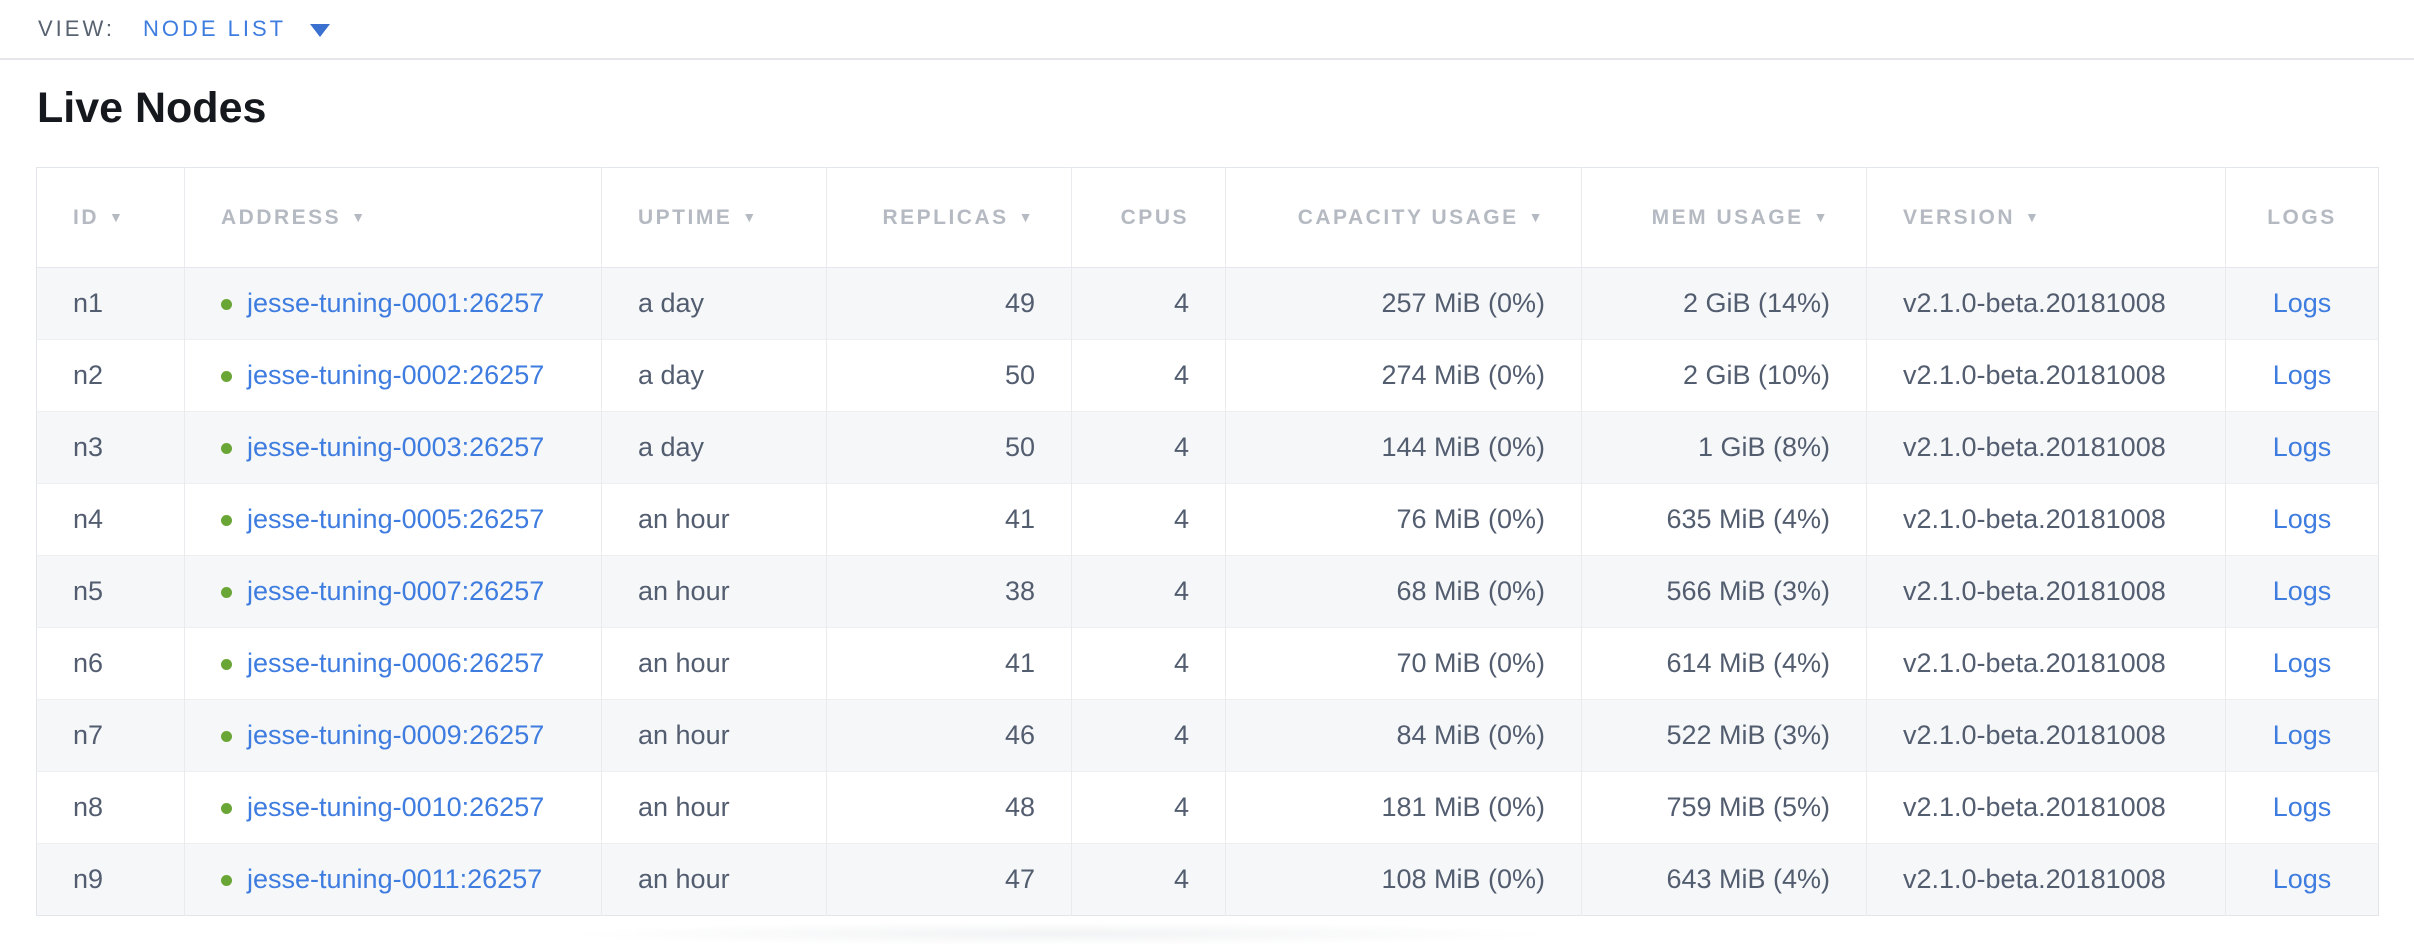 The height and width of the screenshot is (948, 2414). Describe the element at coordinates (949, 218) in the screenshot. I see `column-header-replicas: REPLICAS ▼` at that location.